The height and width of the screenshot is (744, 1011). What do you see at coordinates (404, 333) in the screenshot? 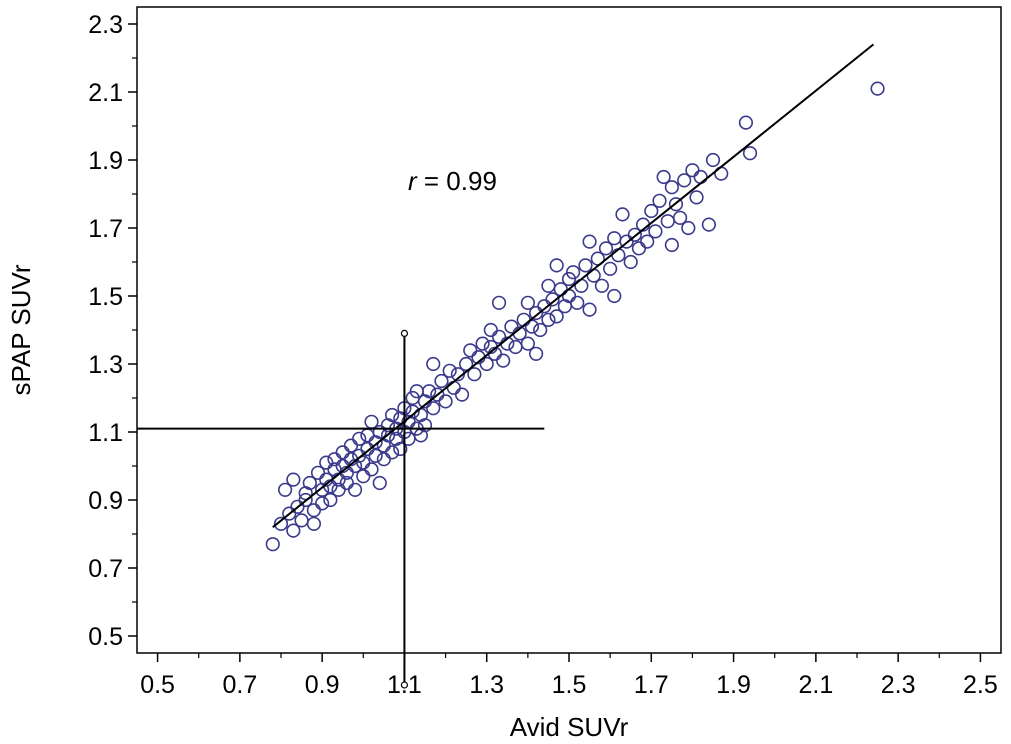
I see `crosshair-top-marker` at bounding box center [404, 333].